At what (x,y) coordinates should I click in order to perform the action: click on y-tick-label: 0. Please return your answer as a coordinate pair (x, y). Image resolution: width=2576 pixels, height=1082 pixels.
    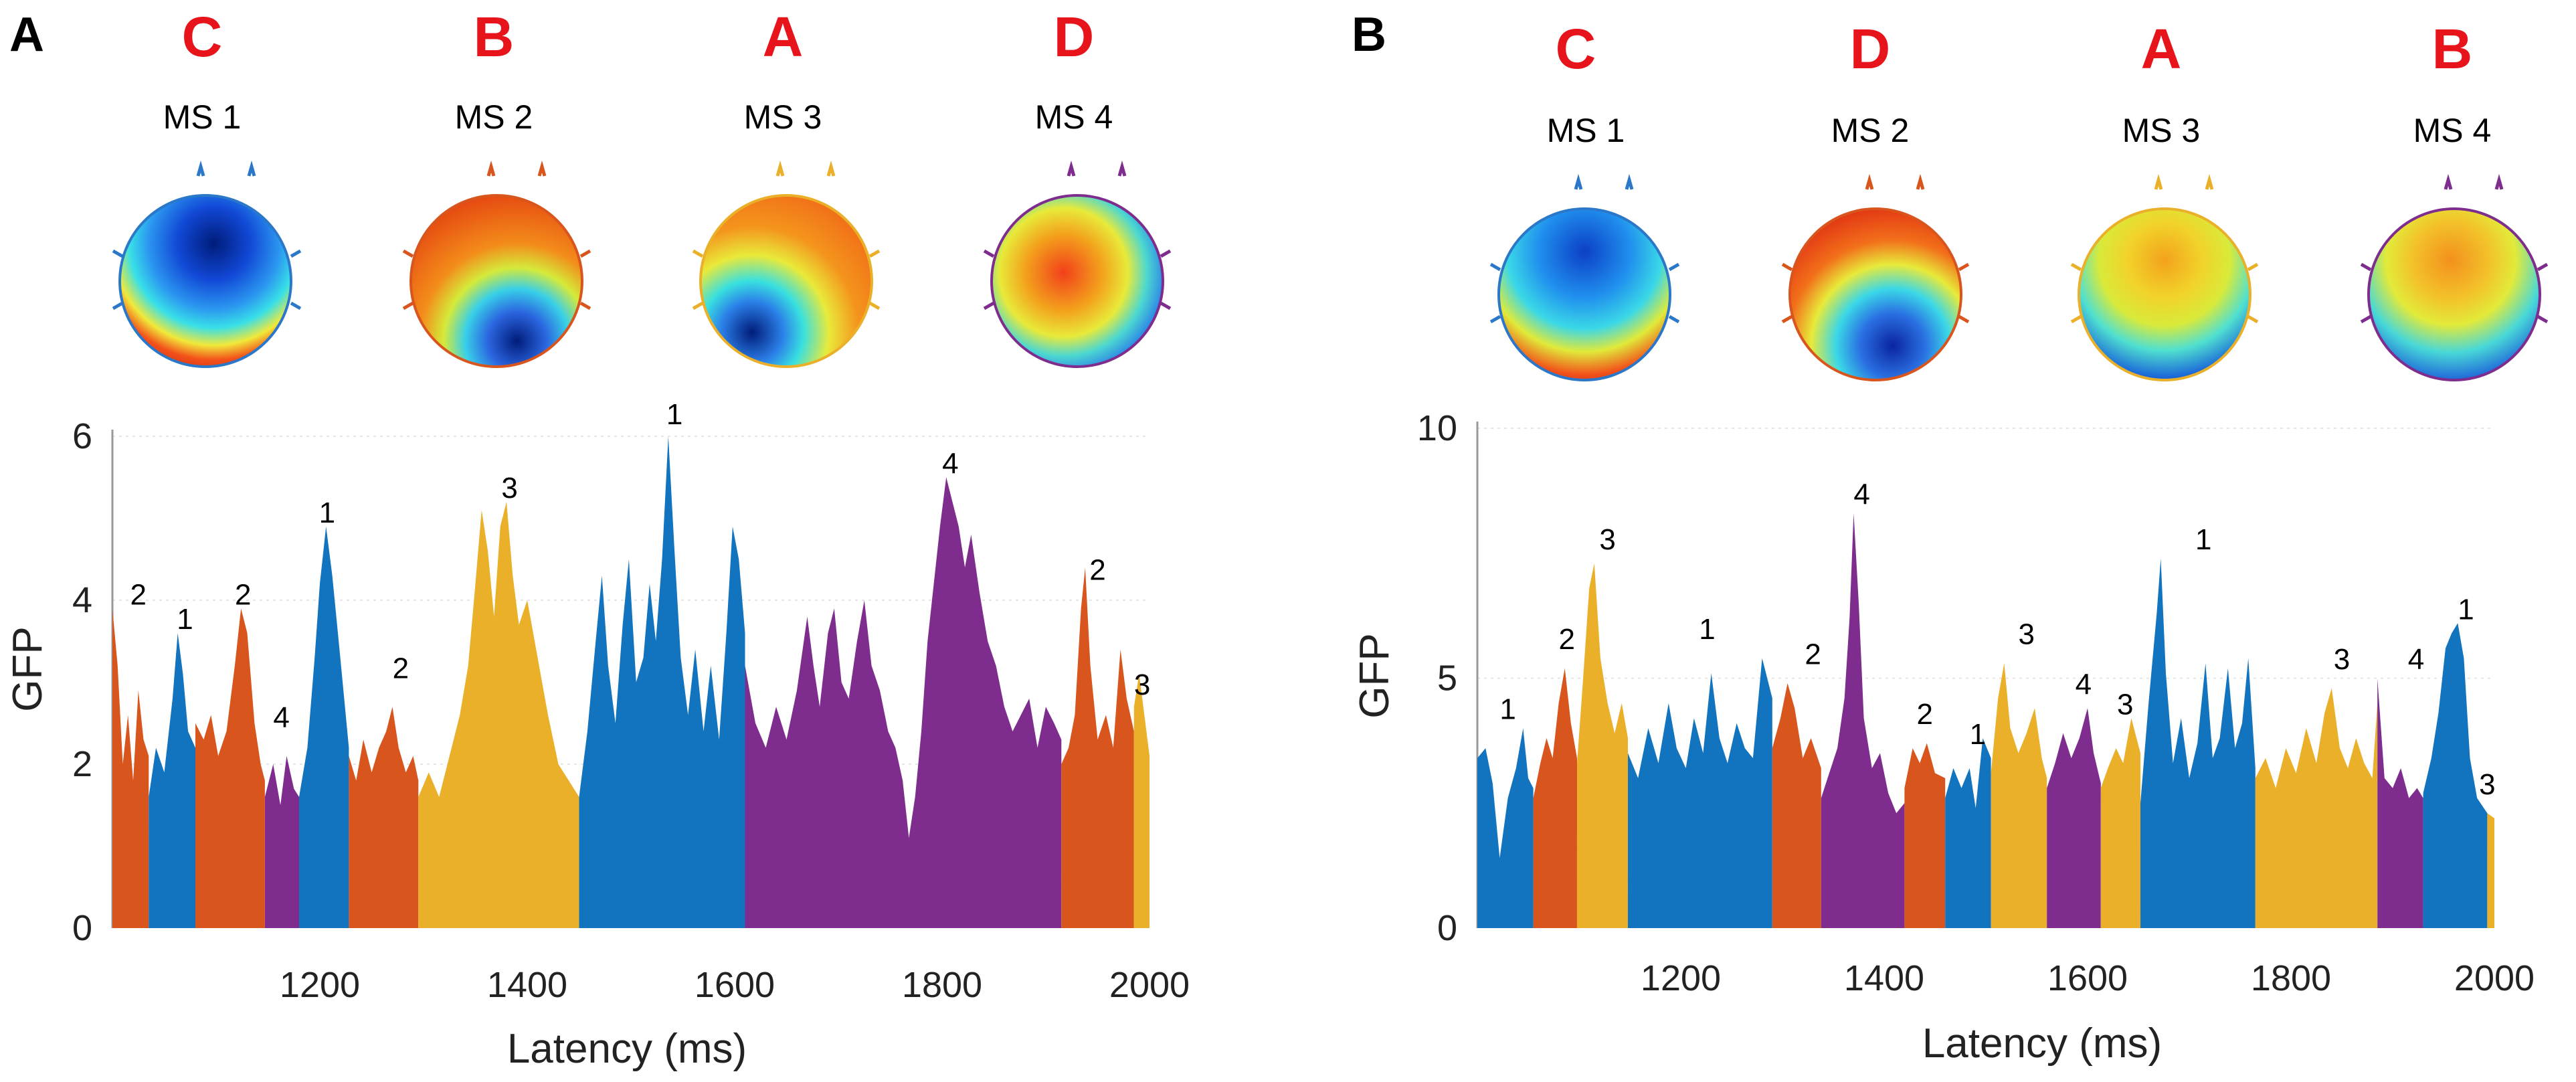
    Looking at the image, I should click on (82, 928).